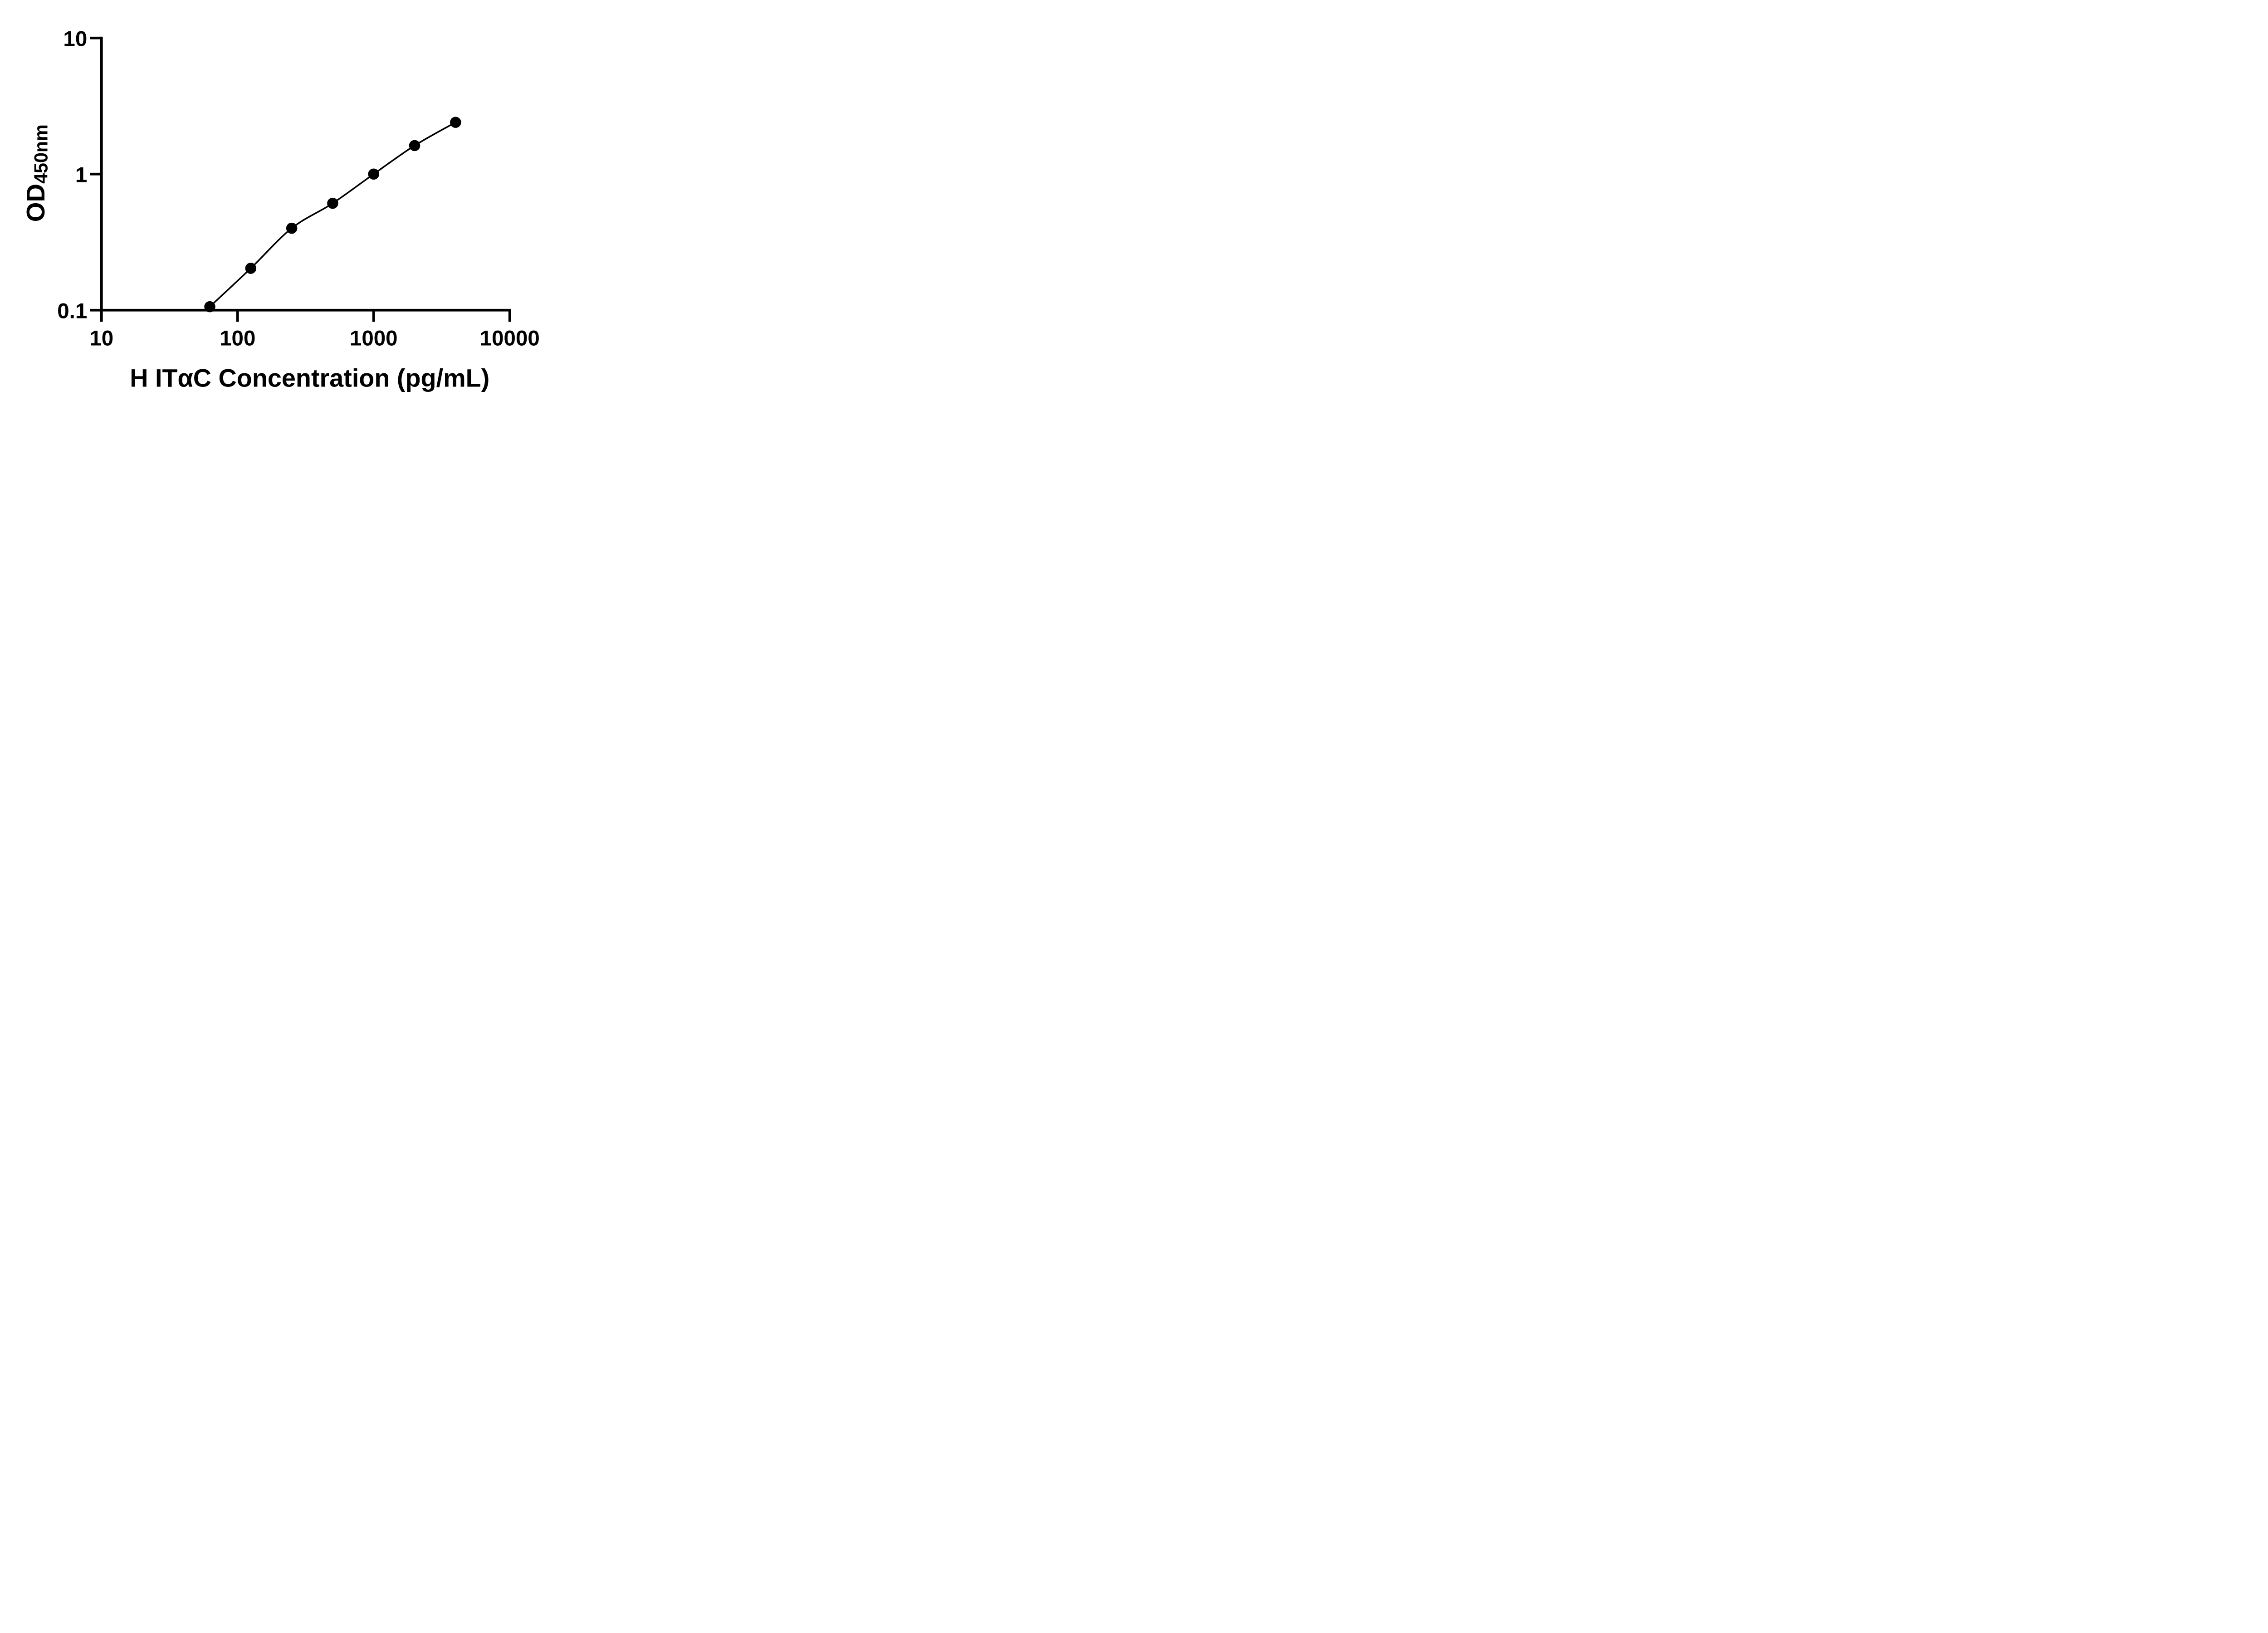  I want to click on y-axis-ticks, so click(96, 174).